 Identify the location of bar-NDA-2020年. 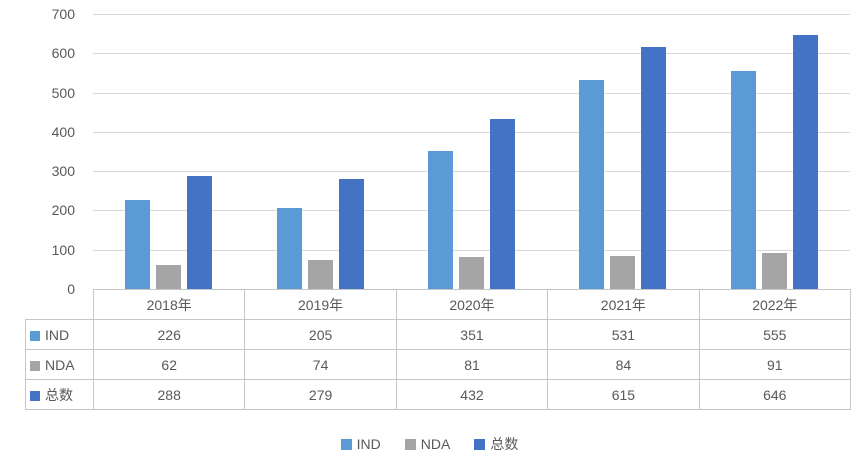
(471, 273).